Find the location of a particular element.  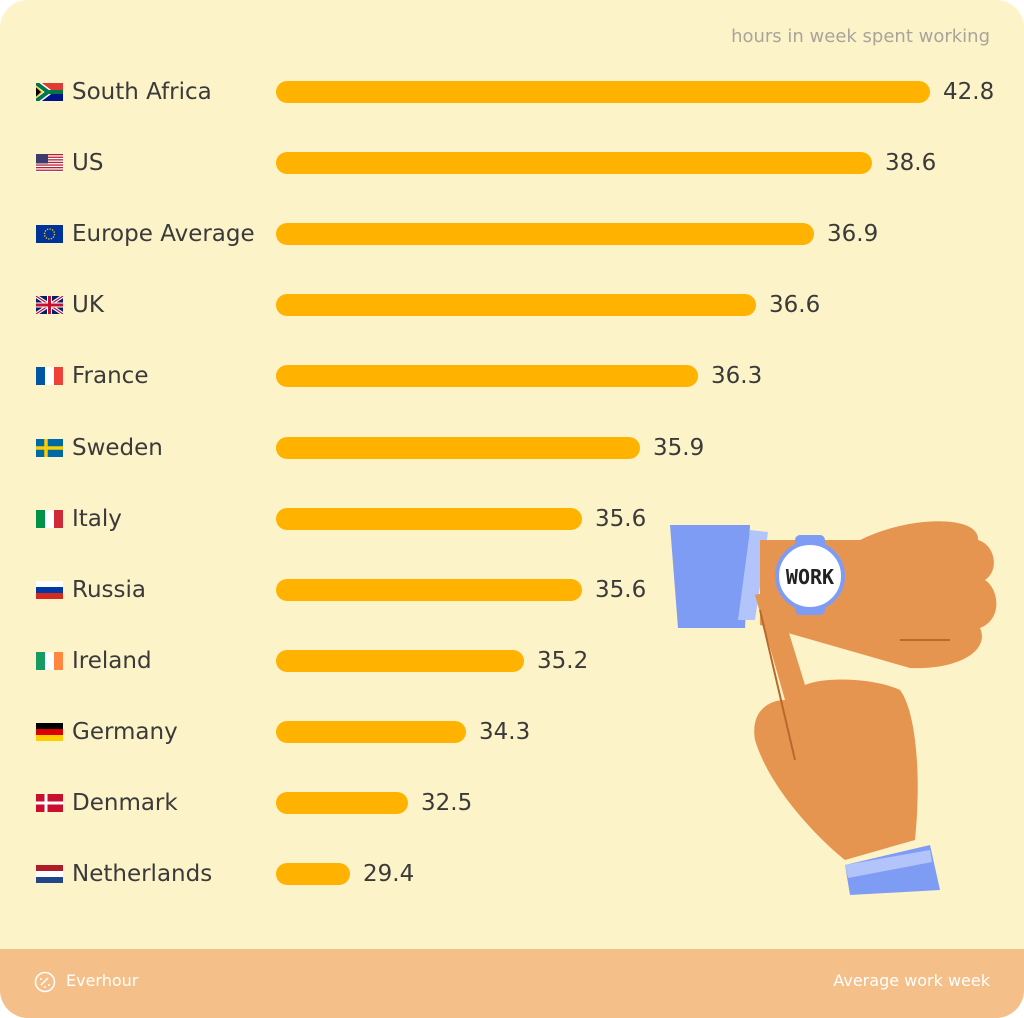

value-label: 42.8 is located at coordinates (969, 92).